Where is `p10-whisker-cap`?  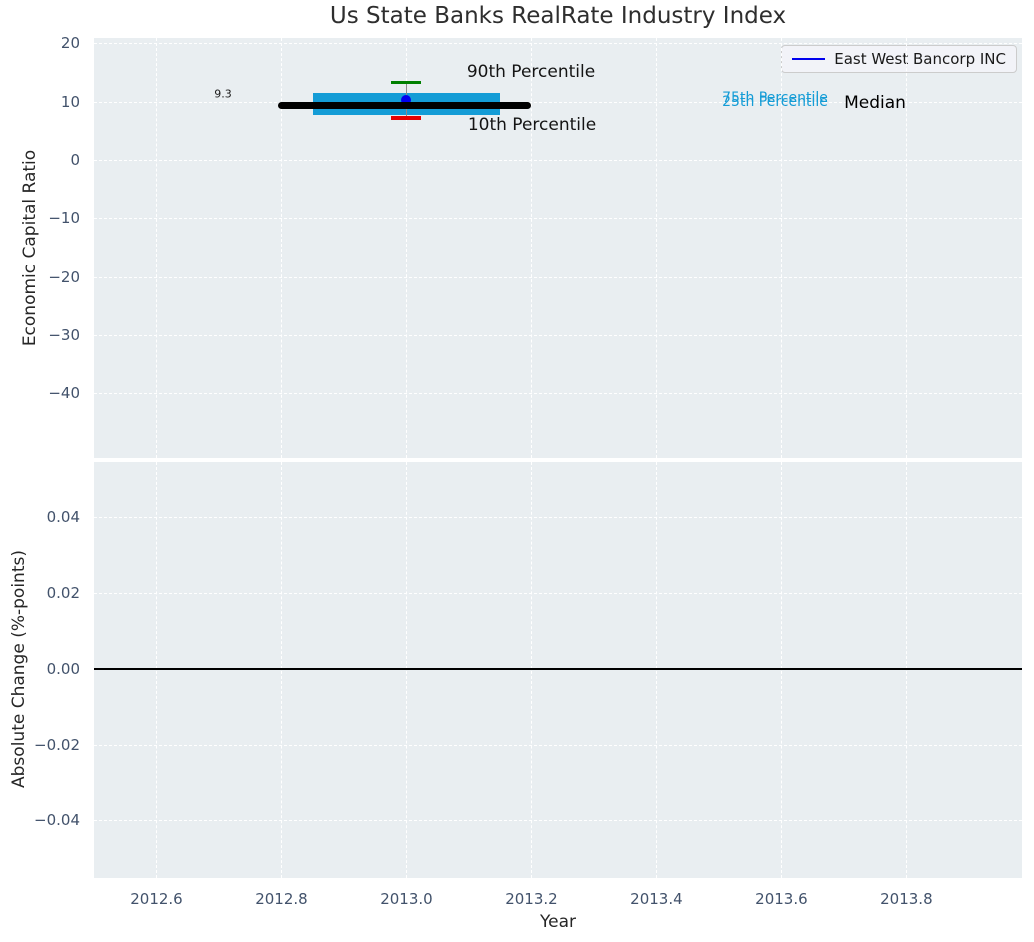
p10-whisker-cap is located at coordinates (406, 118).